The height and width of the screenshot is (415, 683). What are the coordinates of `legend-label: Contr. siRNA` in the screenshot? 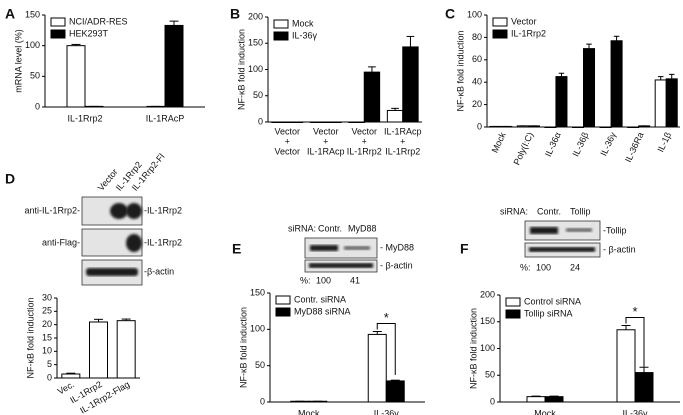 It's located at (320, 299).